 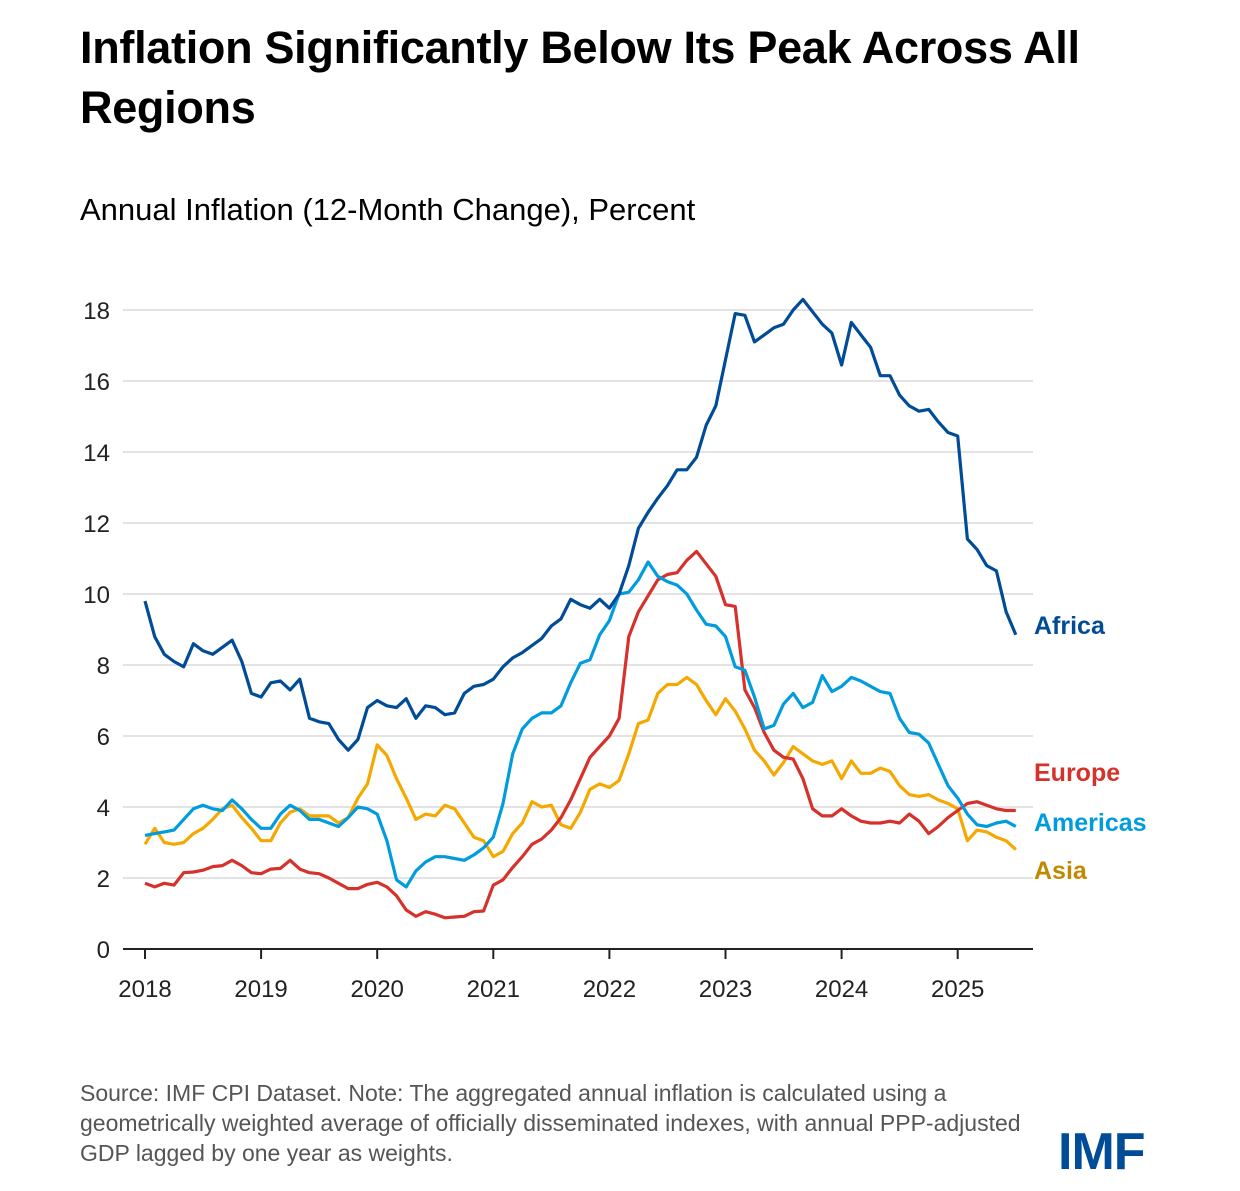 What do you see at coordinates (1090, 823) in the screenshot?
I see `series-label-americas: Americas` at bounding box center [1090, 823].